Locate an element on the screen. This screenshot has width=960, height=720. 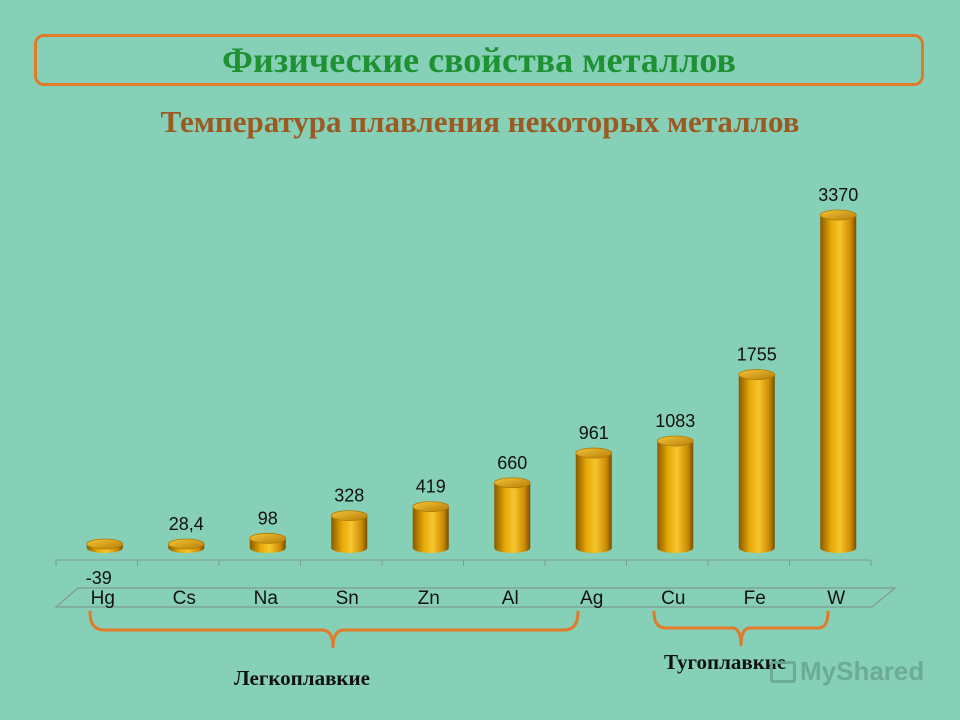
value-label: 419 is located at coordinates (431, 487).